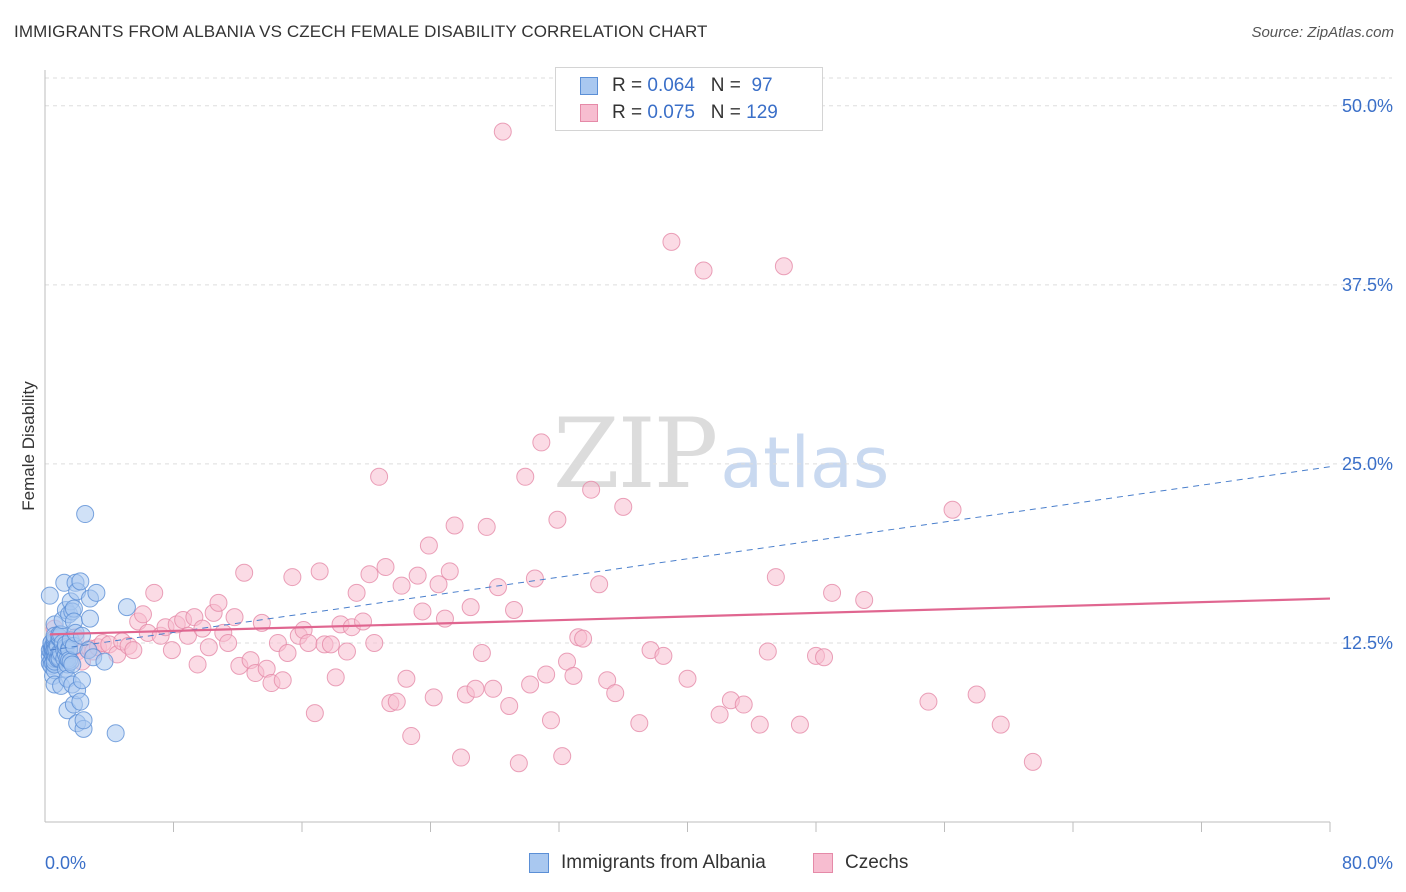 This screenshot has width=1406, height=892. What do you see at coordinates (1367, 285) in the screenshot?
I see `y-tick-label-2: 37.5%` at bounding box center [1367, 285].